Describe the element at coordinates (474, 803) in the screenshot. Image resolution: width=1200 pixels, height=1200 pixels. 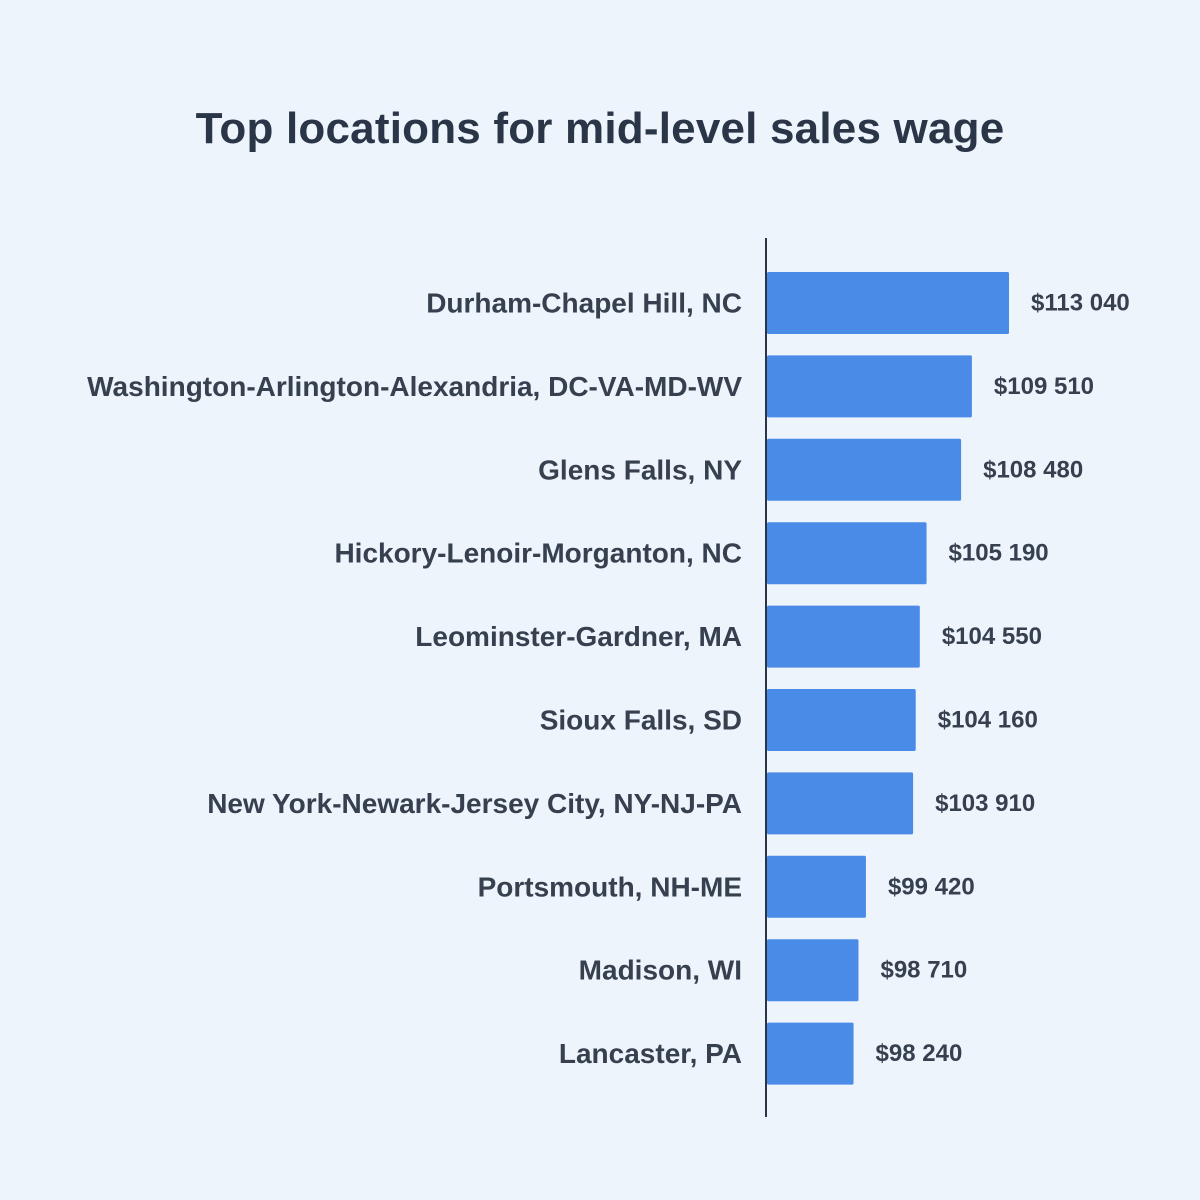
I see `category-label: New York-Newark-Jersey City, NY-NJ-PA` at that location.